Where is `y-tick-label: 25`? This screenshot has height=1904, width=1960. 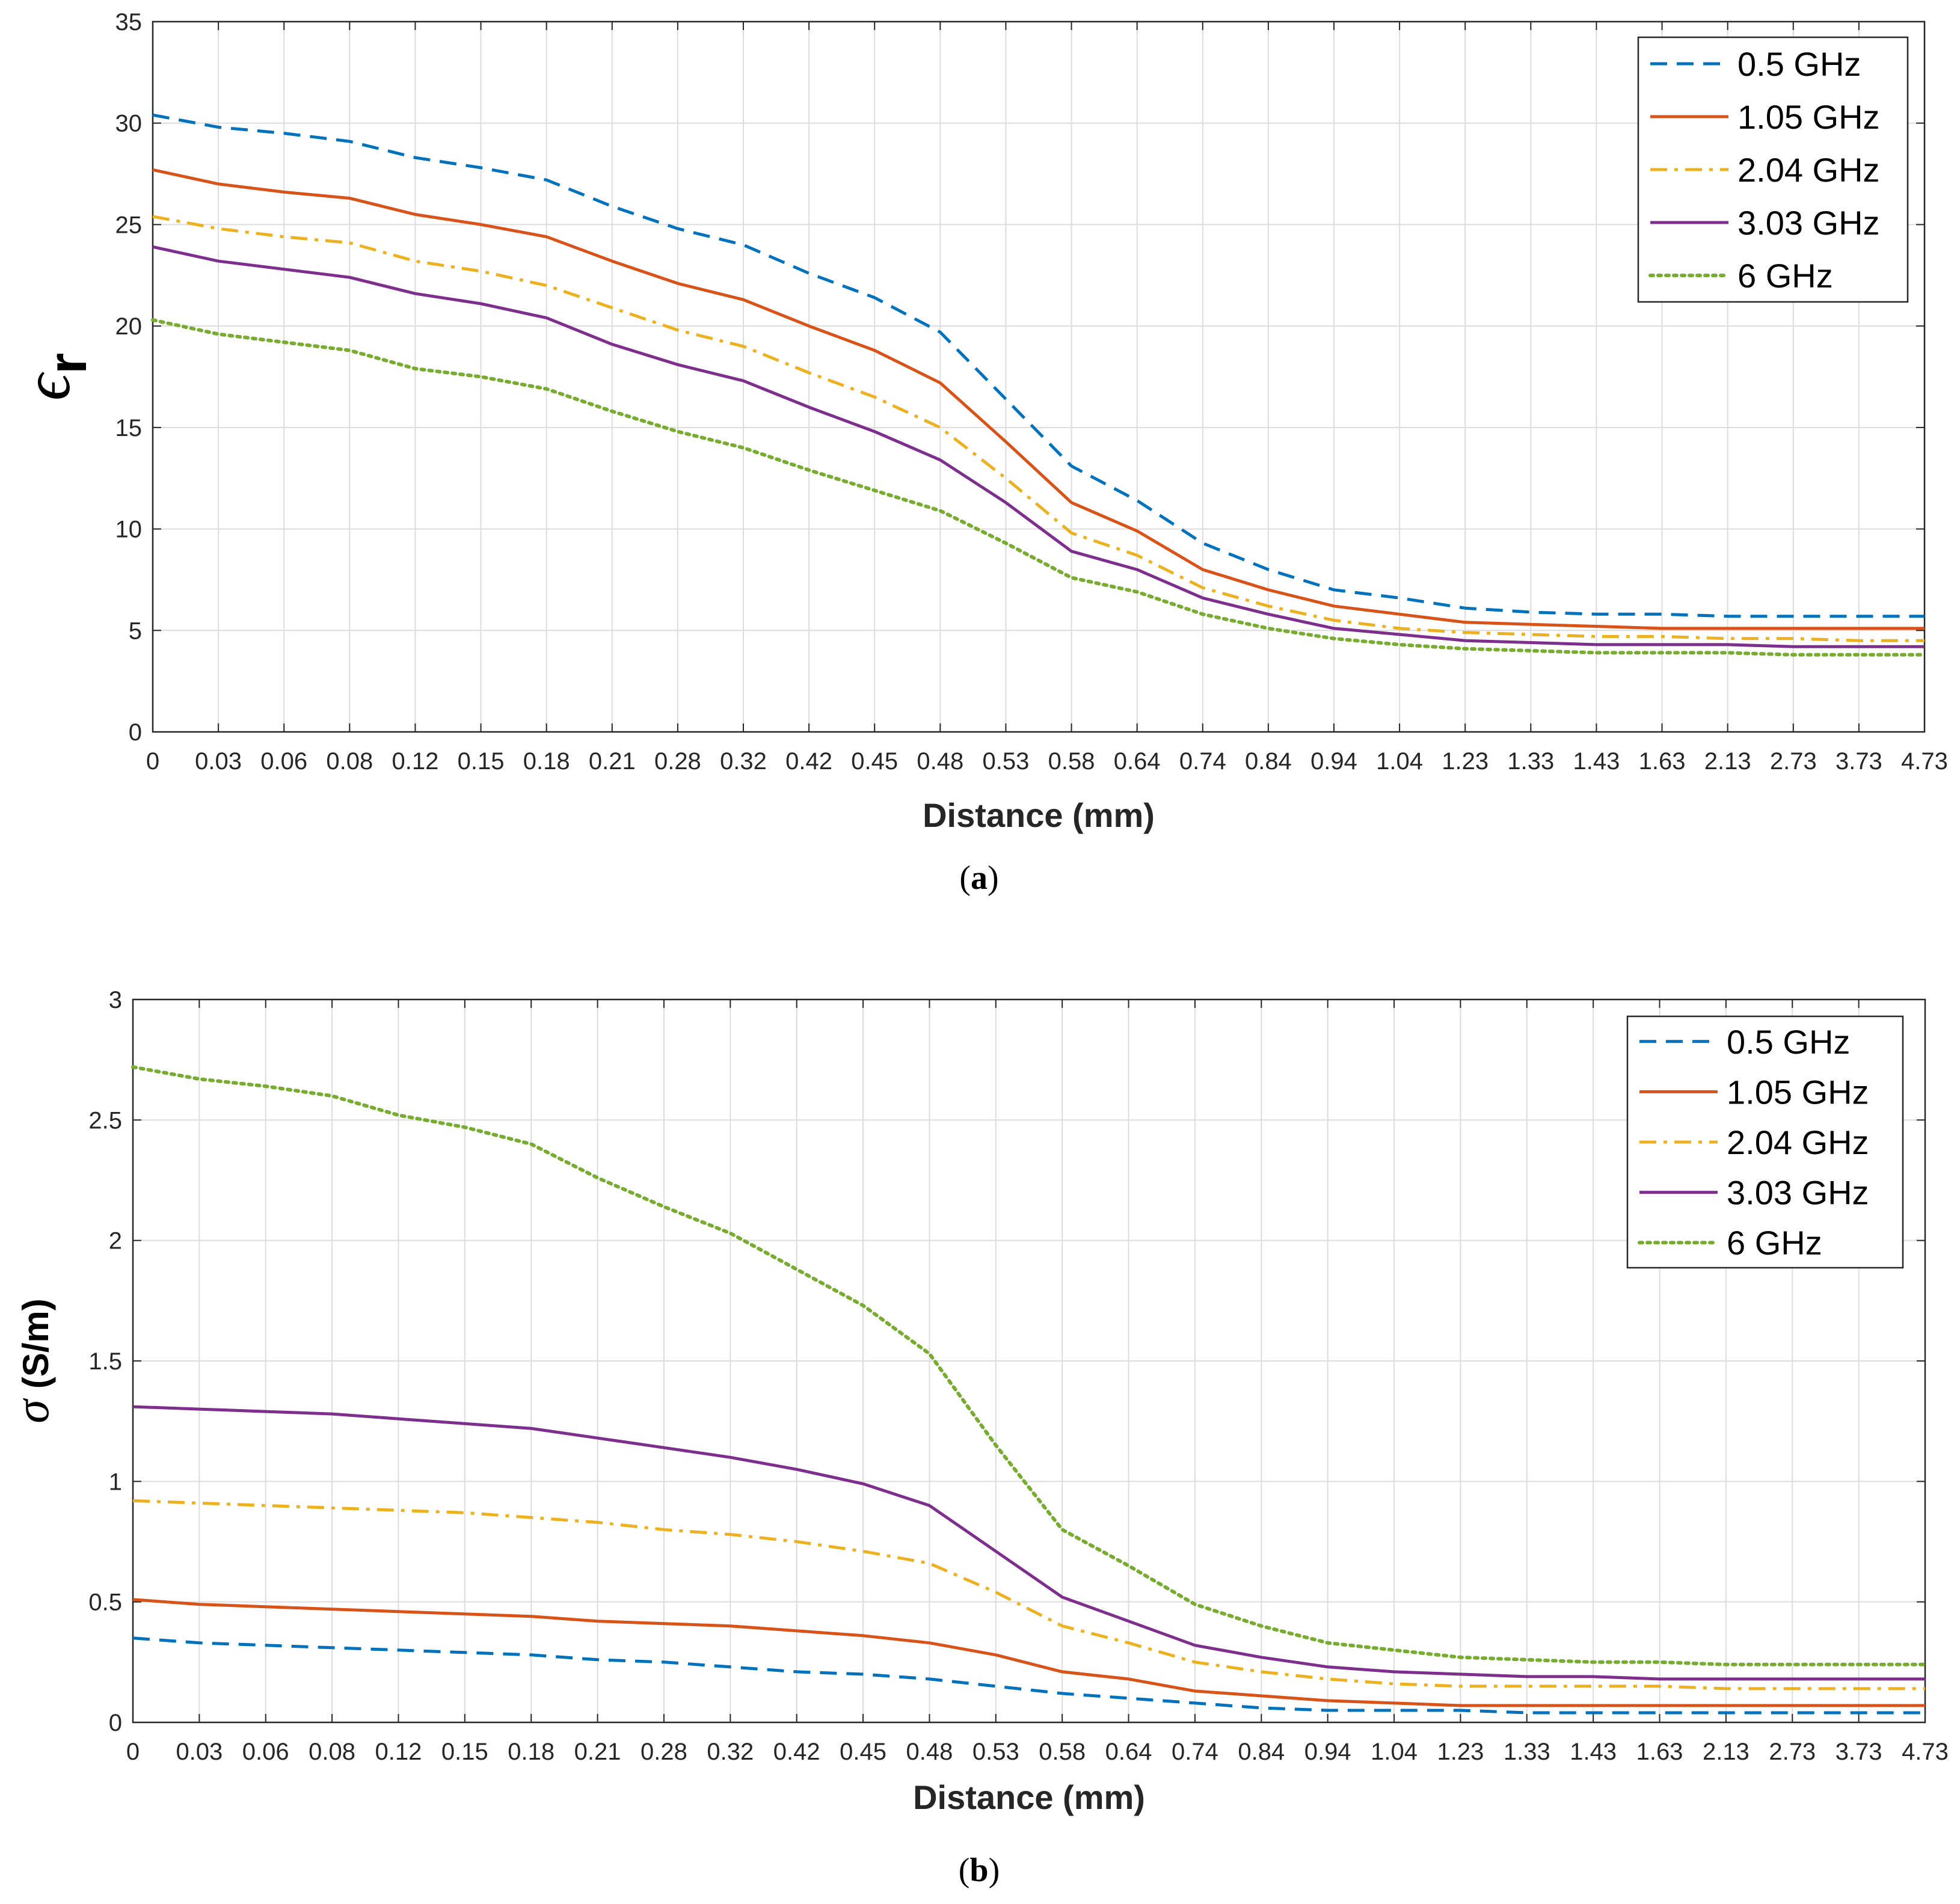
y-tick-label: 25 is located at coordinates (129, 225).